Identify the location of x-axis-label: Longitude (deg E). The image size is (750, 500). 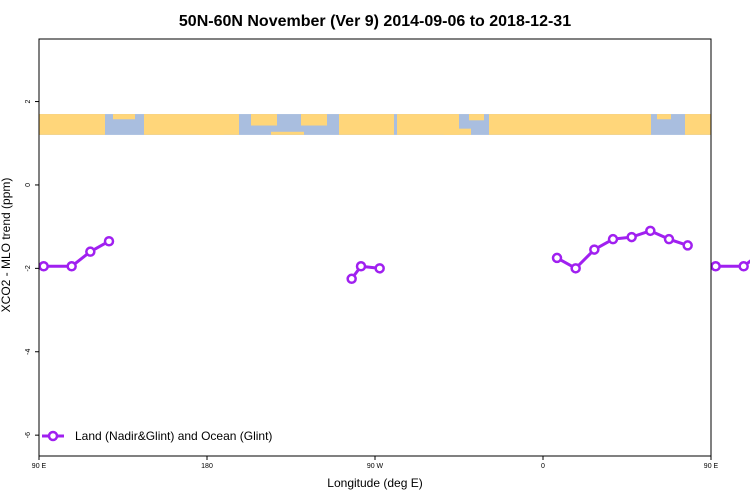
(374, 483).